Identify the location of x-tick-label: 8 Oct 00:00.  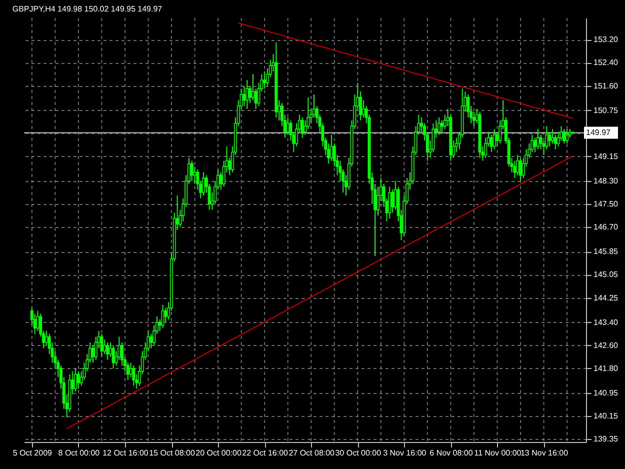
(79, 453).